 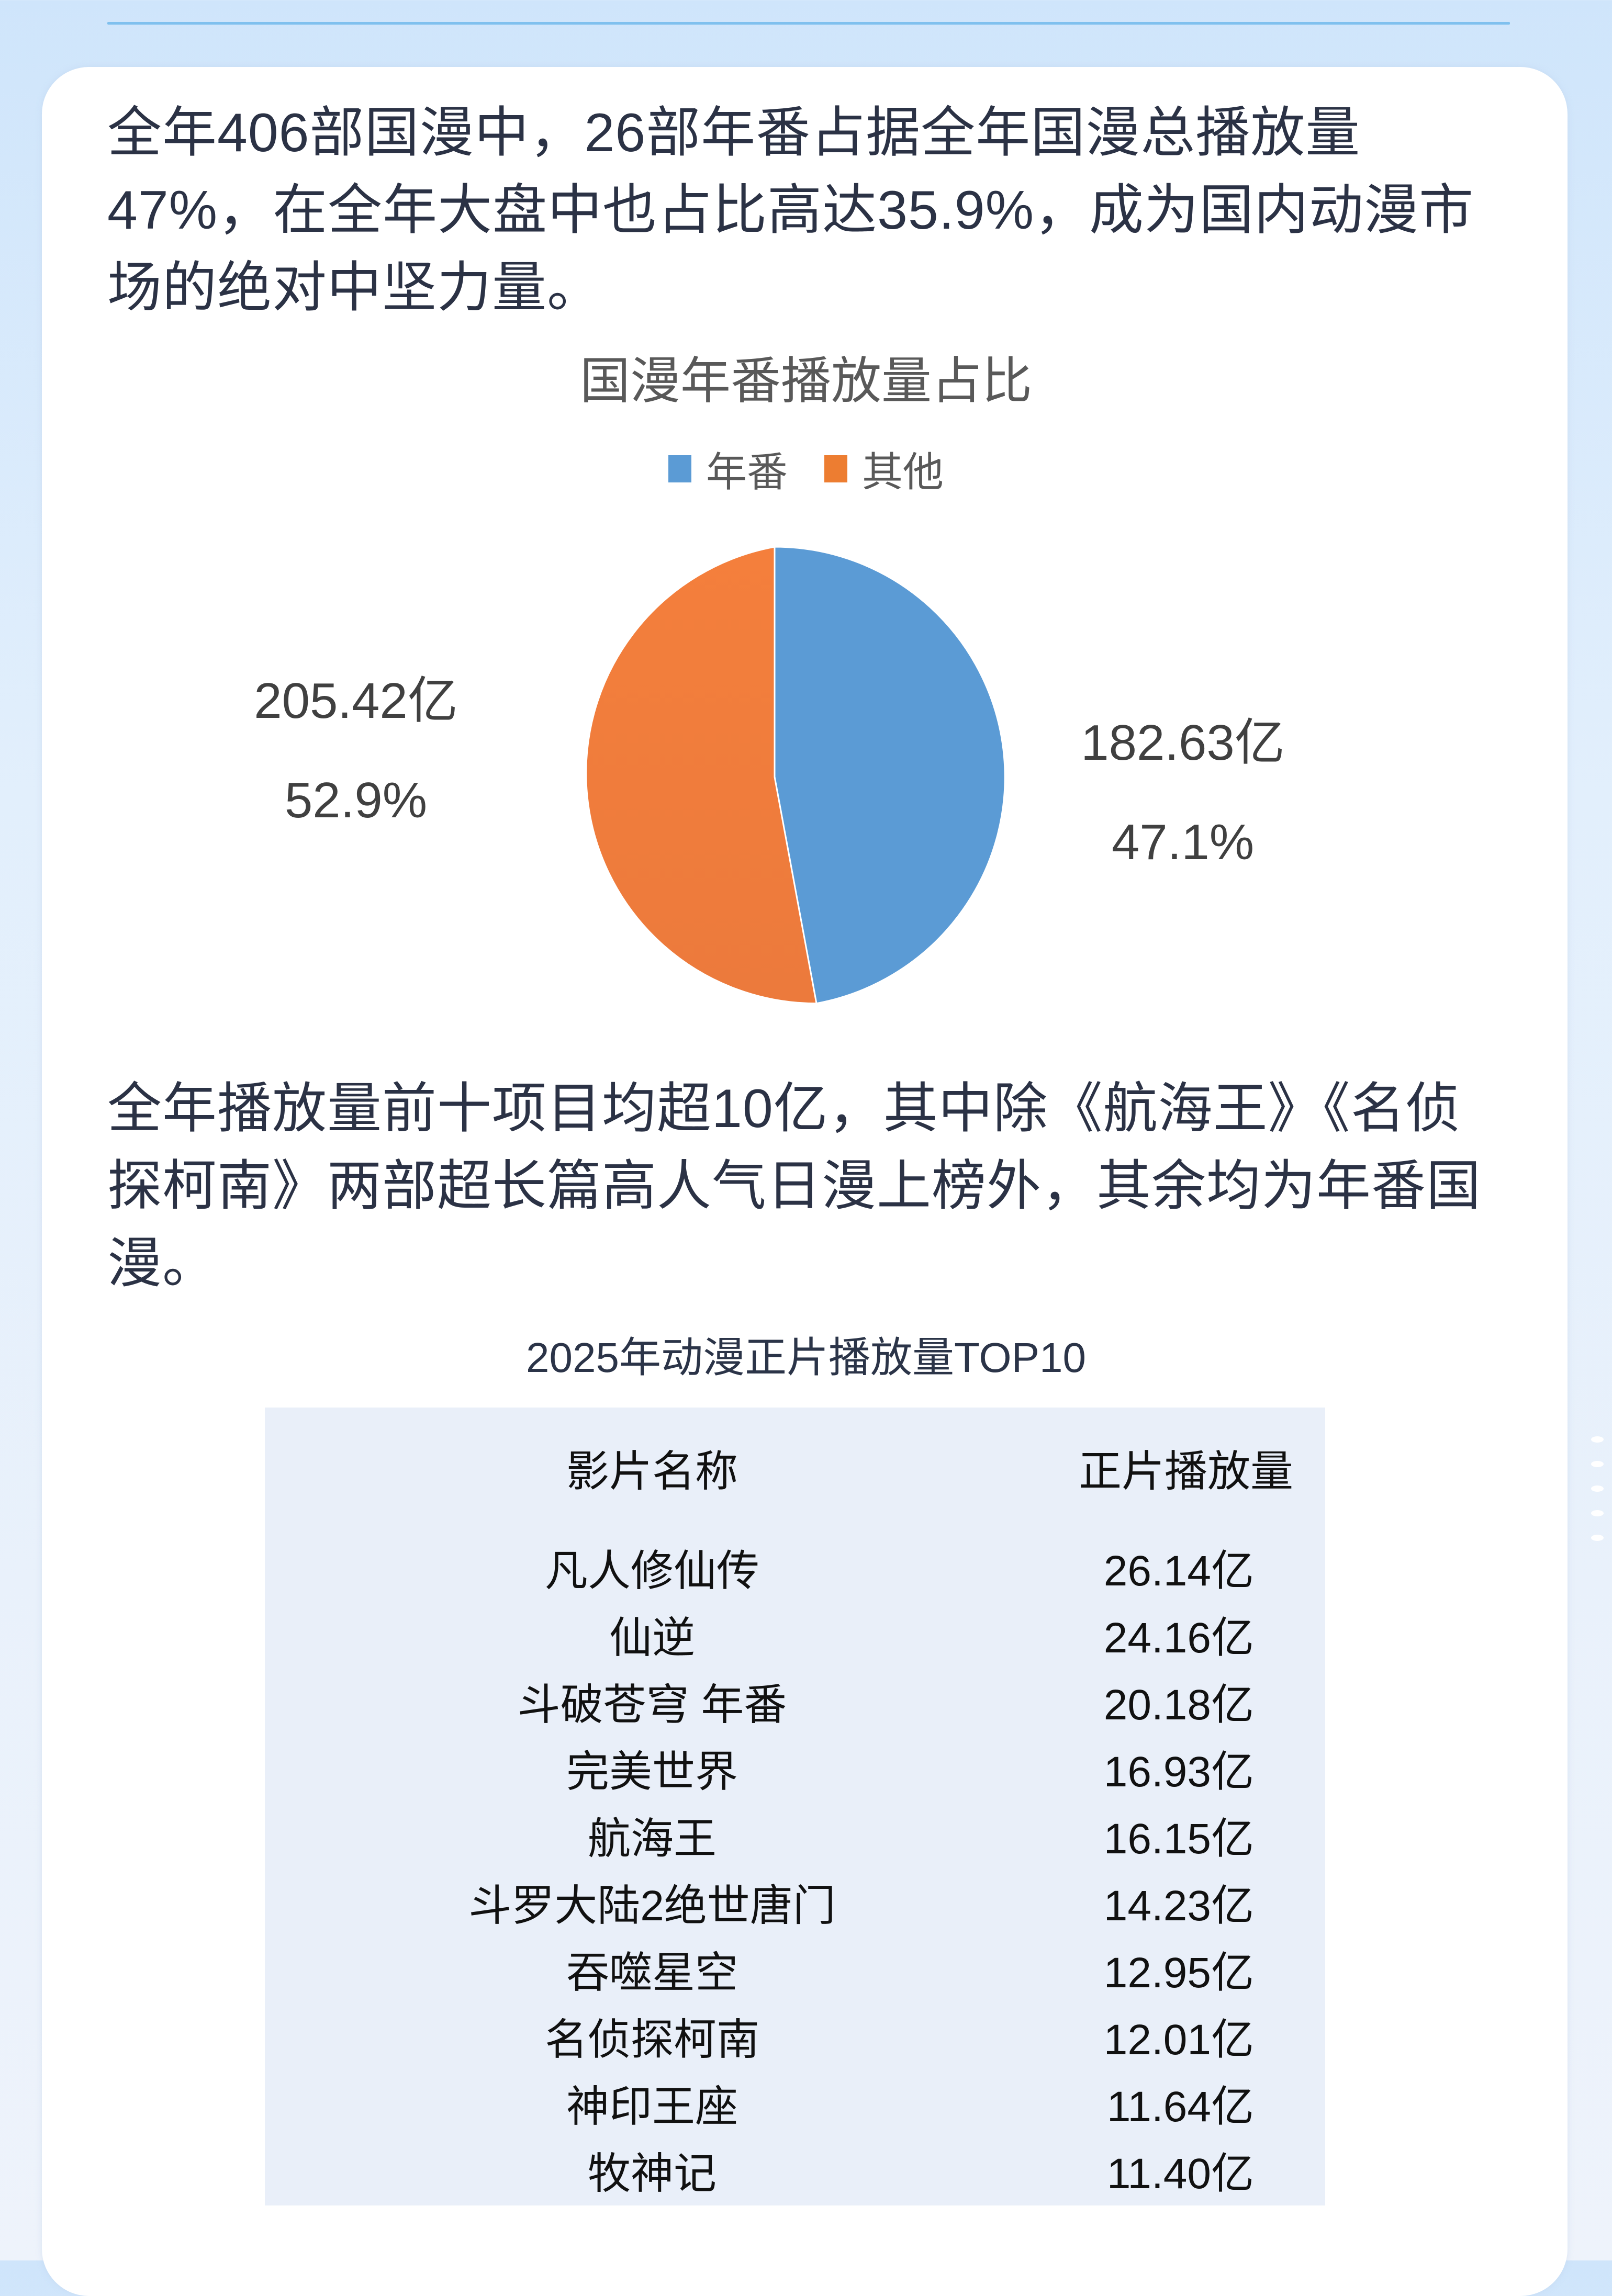 I want to click on legend-label: 年番, so click(x=747, y=472).